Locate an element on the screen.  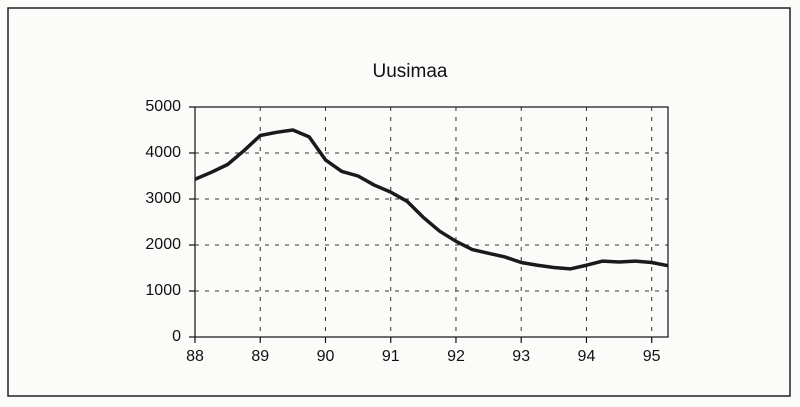
x-tick-label: 91 is located at coordinates (391, 356).